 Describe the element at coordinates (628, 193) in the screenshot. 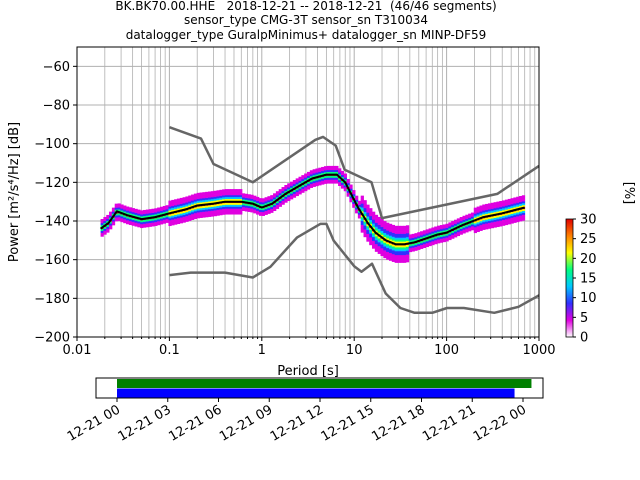

I see `colorbar-label: [%]` at that location.